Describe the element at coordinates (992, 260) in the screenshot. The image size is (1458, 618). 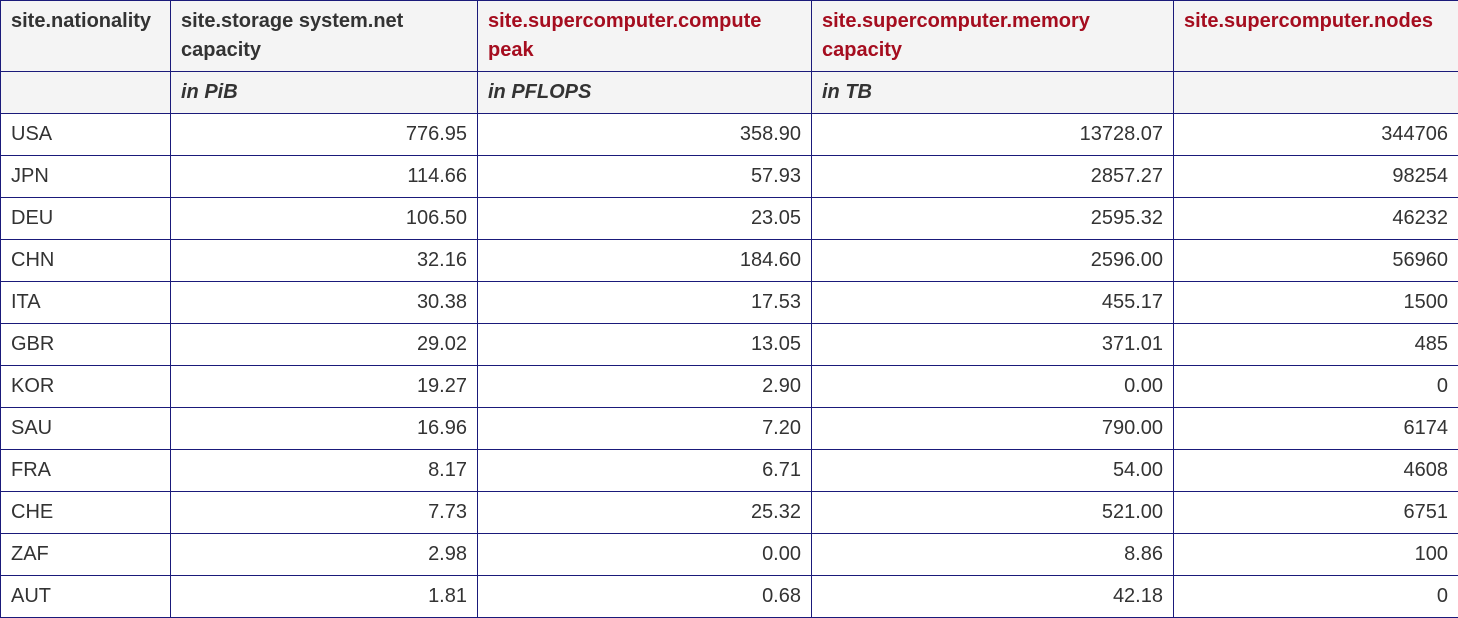
I see `cell-memory-capacity: 2596.00` at that location.